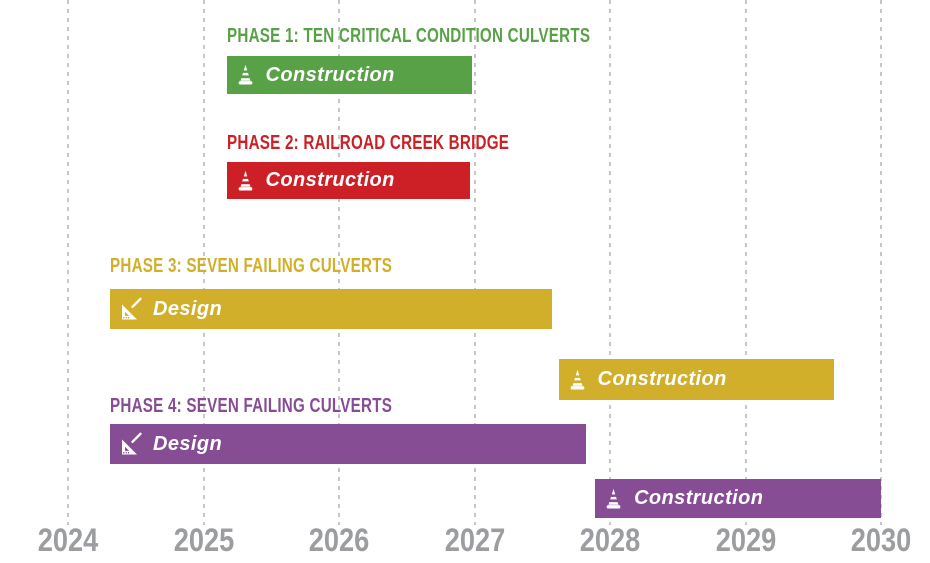  What do you see at coordinates (745, 262) in the screenshot?
I see `gridline-2029` at bounding box center [745, 262].